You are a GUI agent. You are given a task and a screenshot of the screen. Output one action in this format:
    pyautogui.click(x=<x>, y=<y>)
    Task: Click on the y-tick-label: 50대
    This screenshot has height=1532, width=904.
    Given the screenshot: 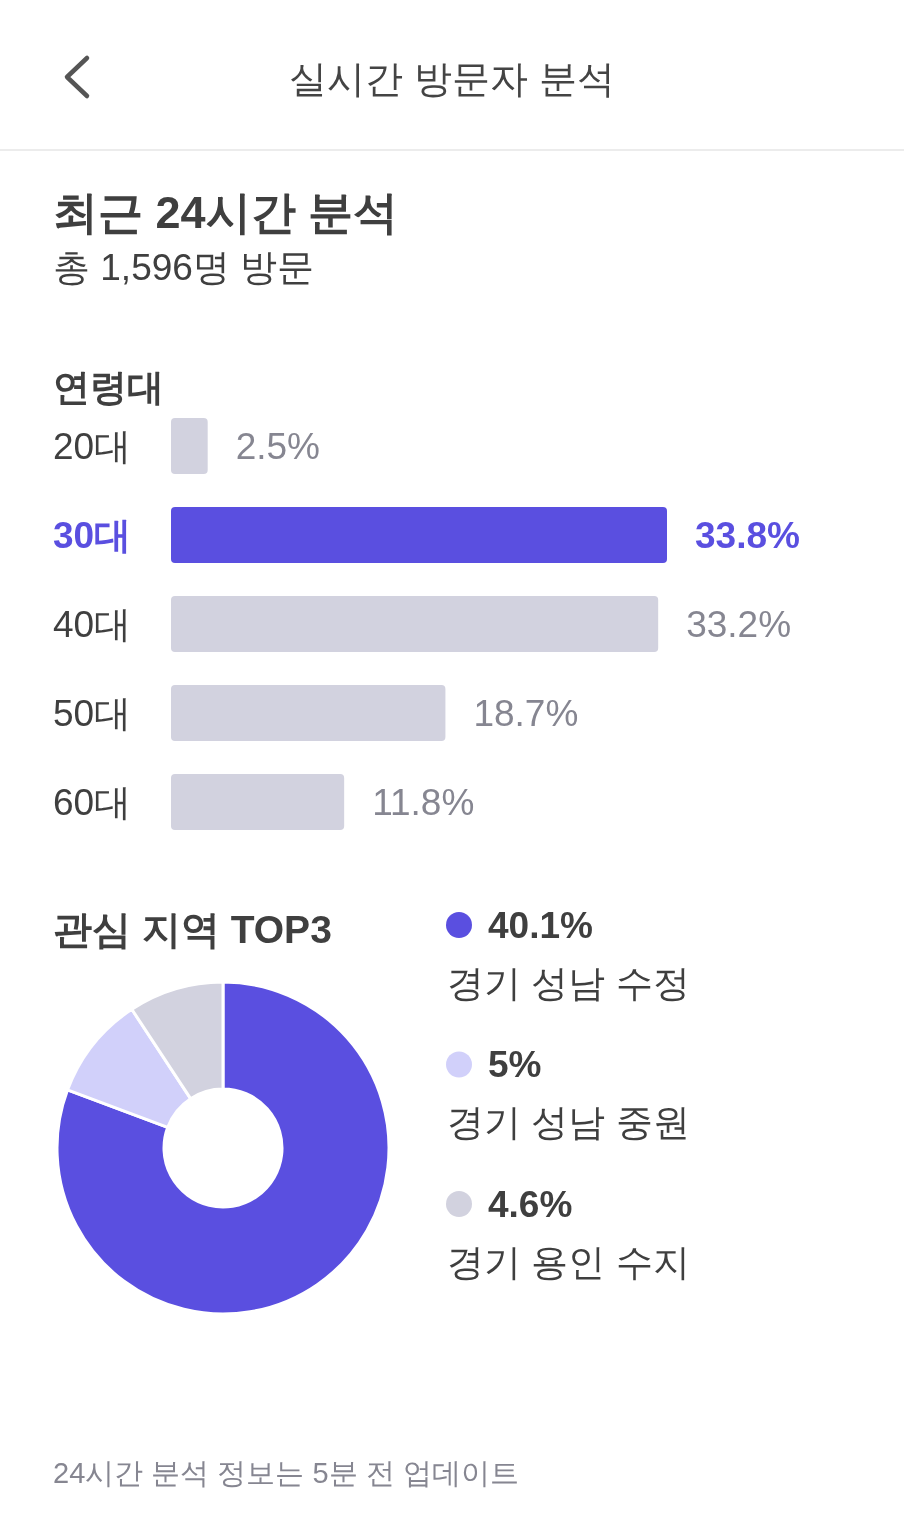 What is the action you would take?
    pyautogui.click(x=92, y=713)
    